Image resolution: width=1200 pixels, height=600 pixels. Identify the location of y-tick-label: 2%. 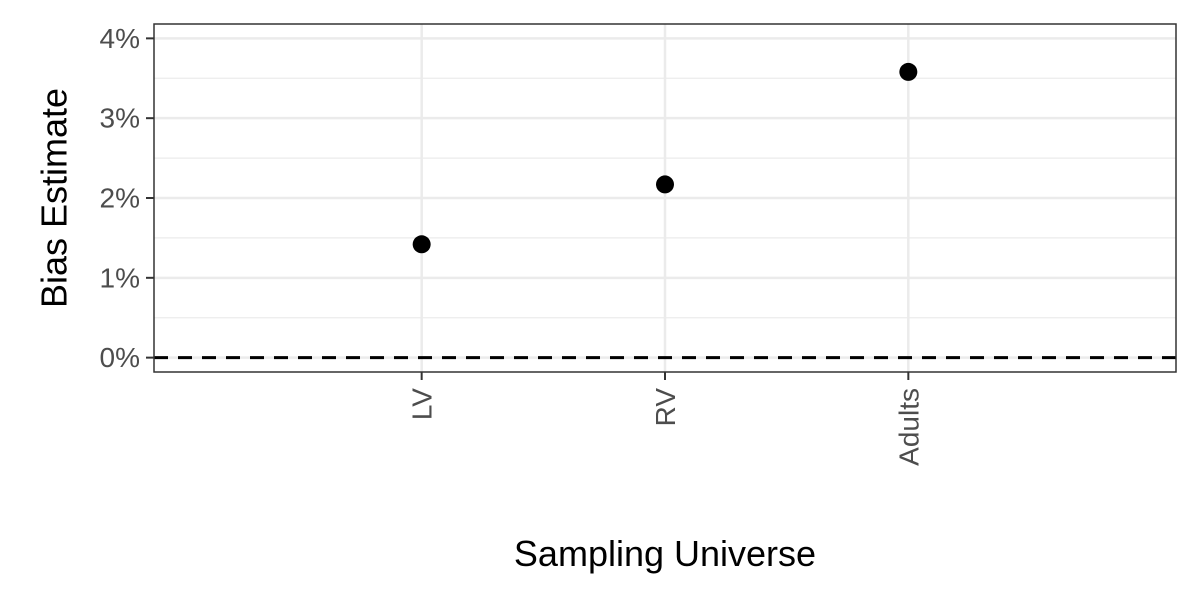
(120, 198).